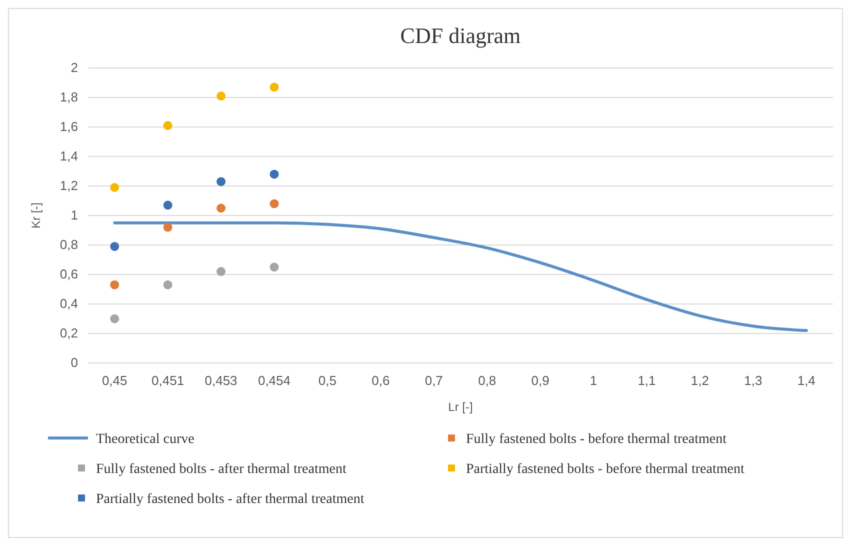  What do you see at coordinates (74, 215) in the screenshot?
I see `y-tick-label: 1` at bounding box center [74, 215].